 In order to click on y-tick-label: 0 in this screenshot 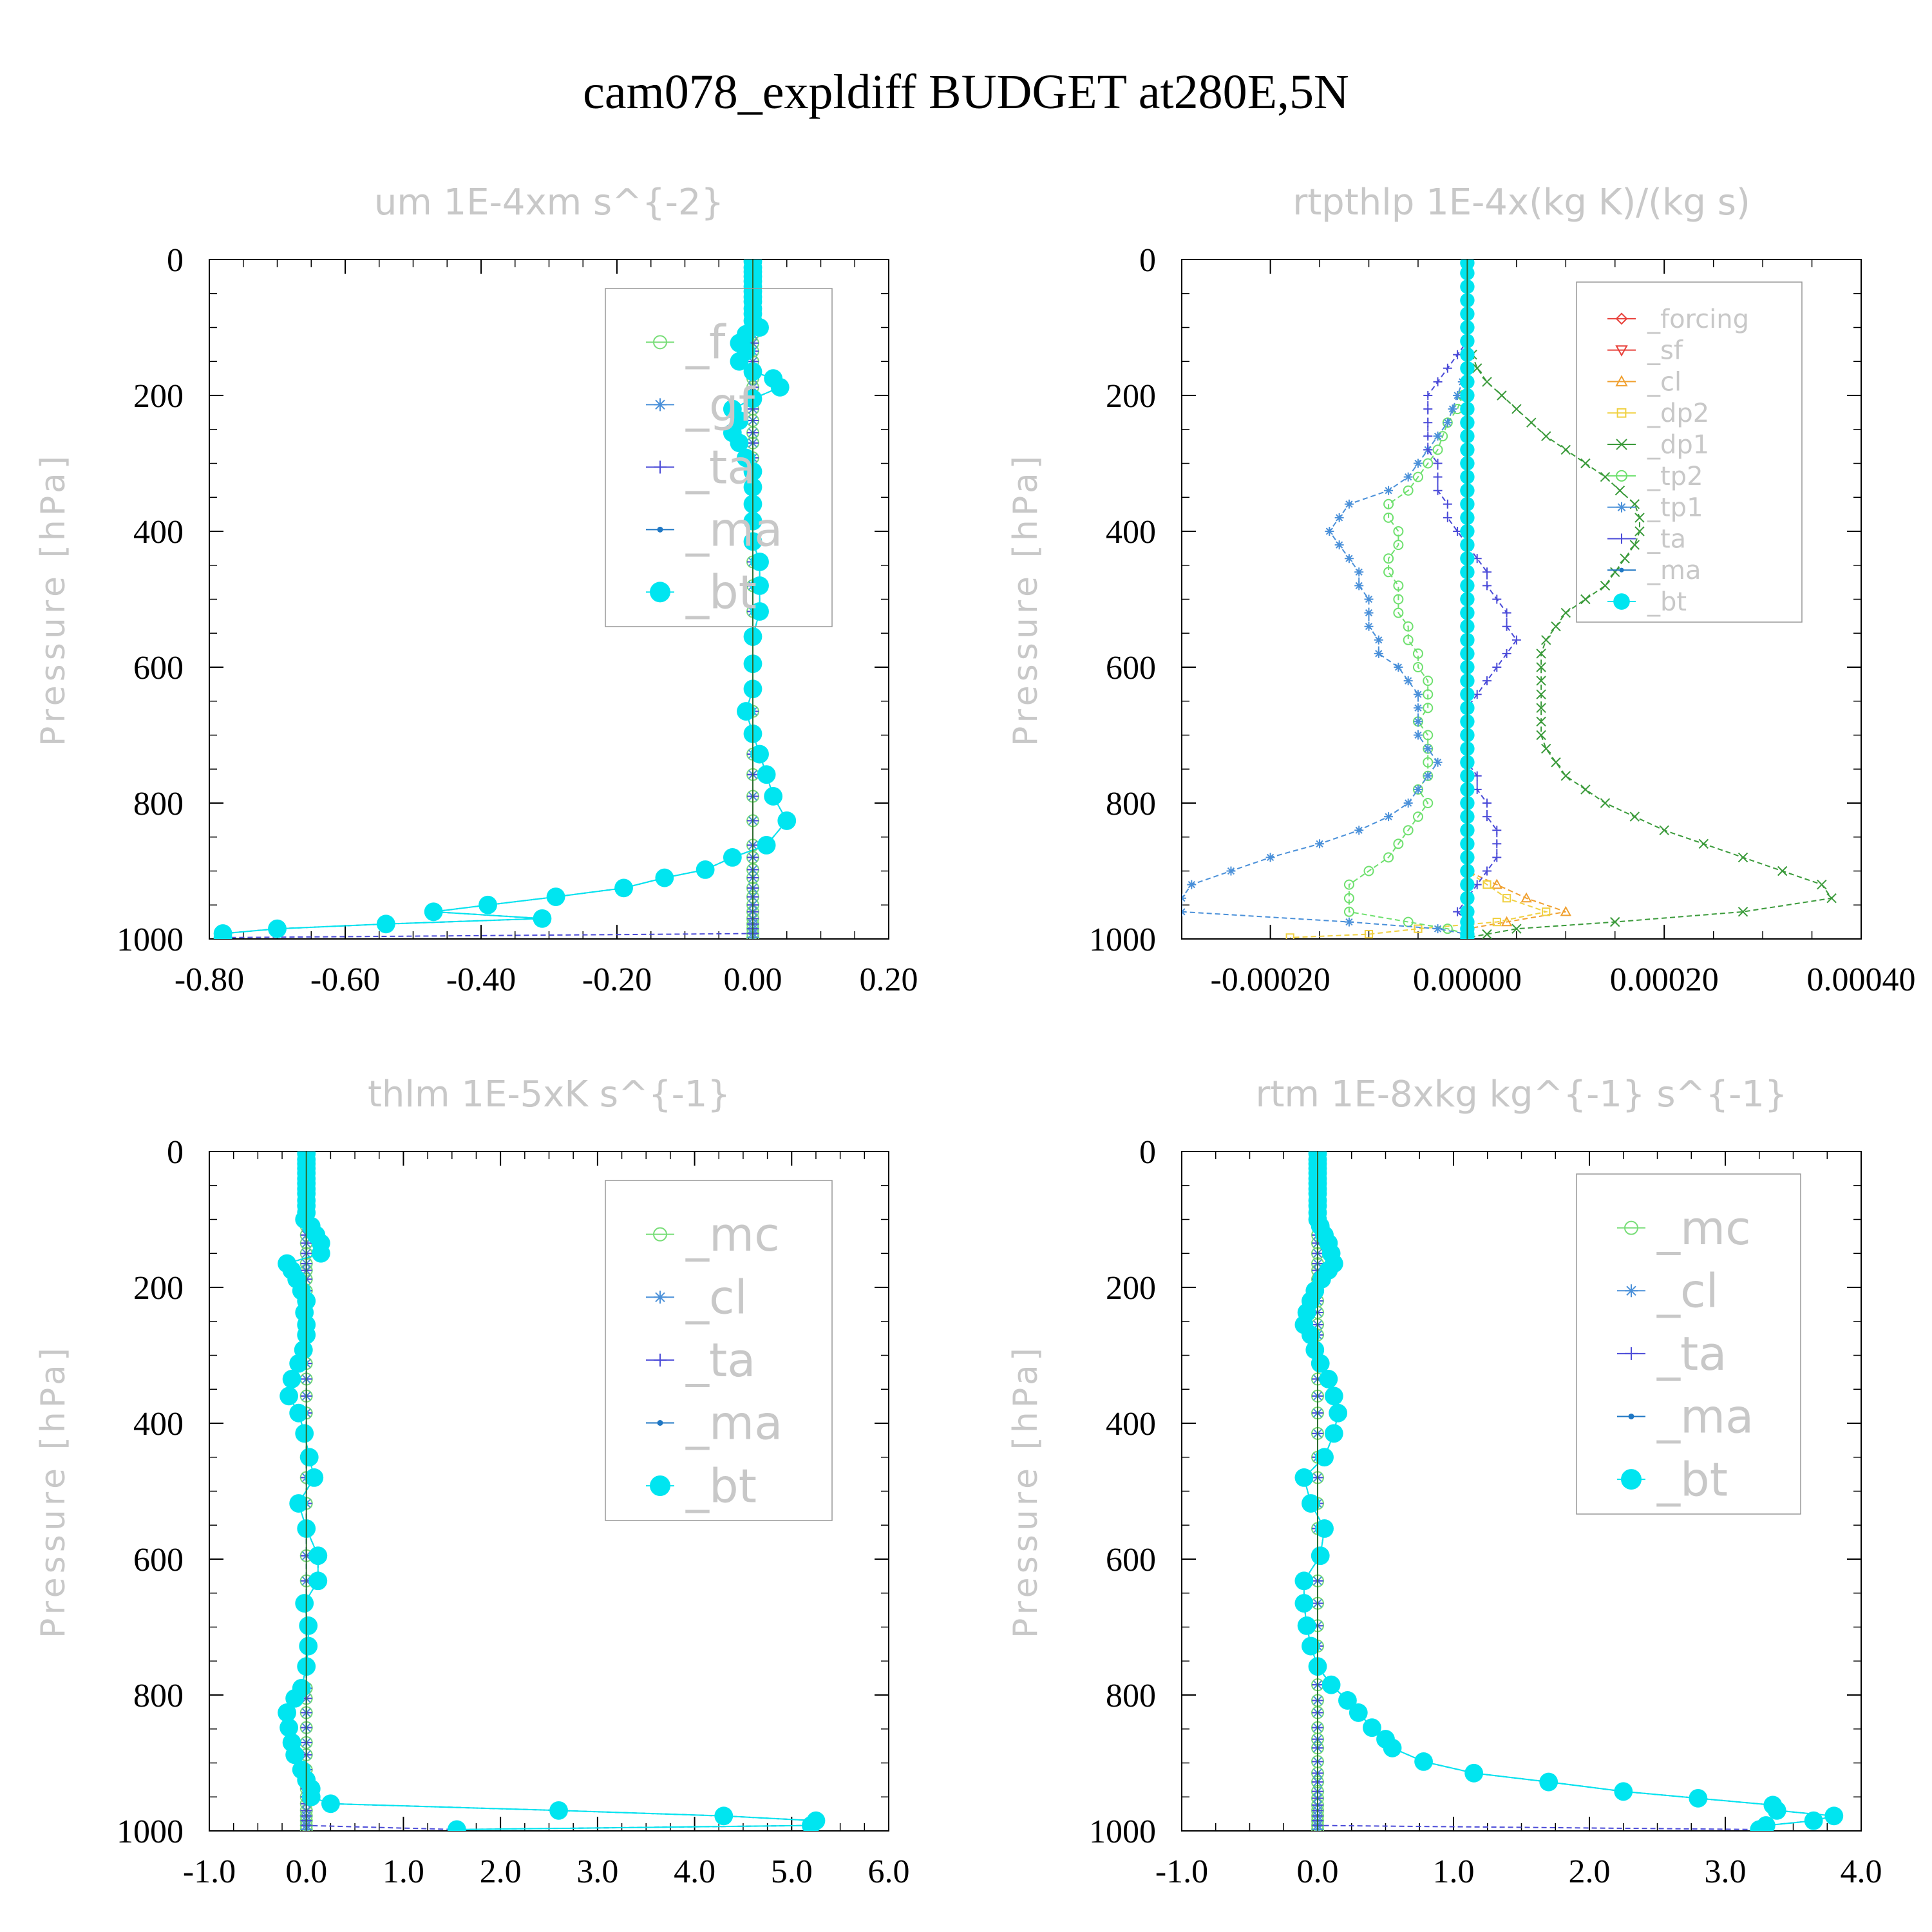, I will do `click(175, 1153)`.